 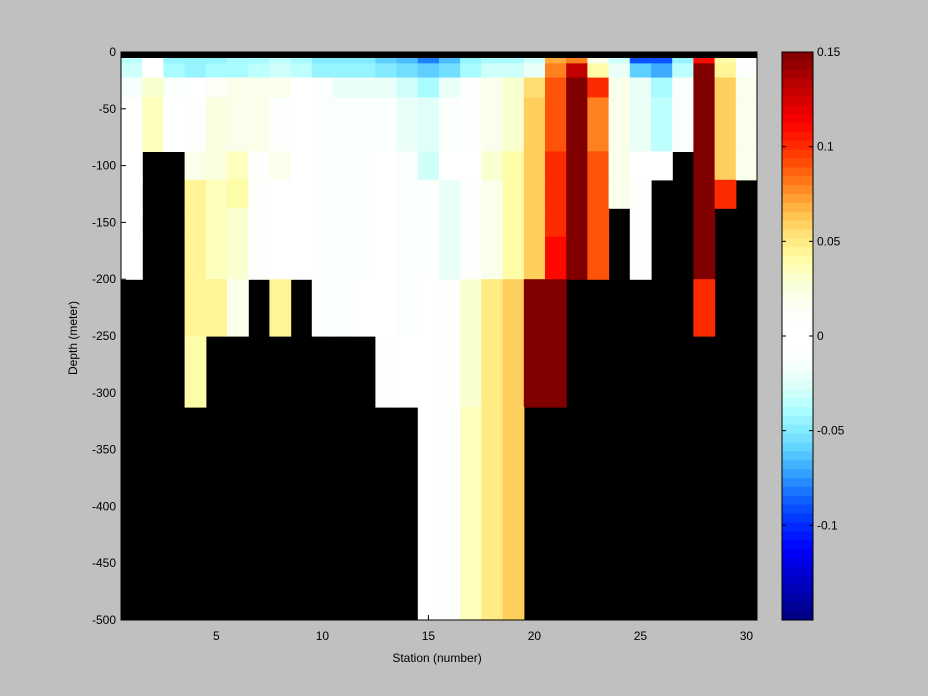 What do you see at coordinates (109, 336) in the screenshot?
I see `y-axis: 0 -50 -100 -150 -200 -250 -300 -350 -400 -450 -500` at bounding box center [109, 336].